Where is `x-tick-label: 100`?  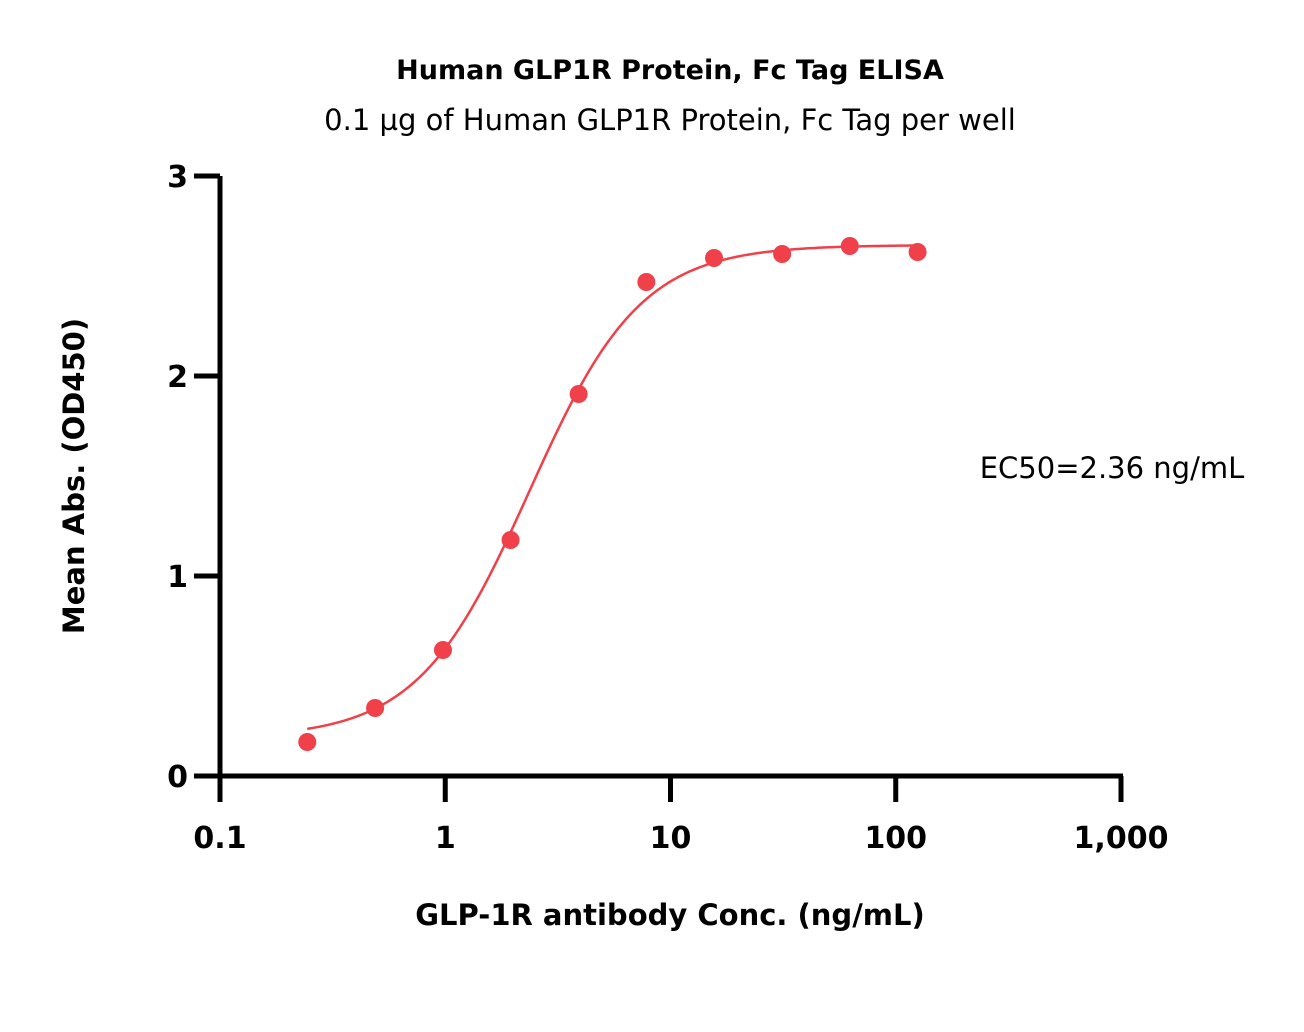
x-tick-label: 100 is located at coordinates (895, 838).